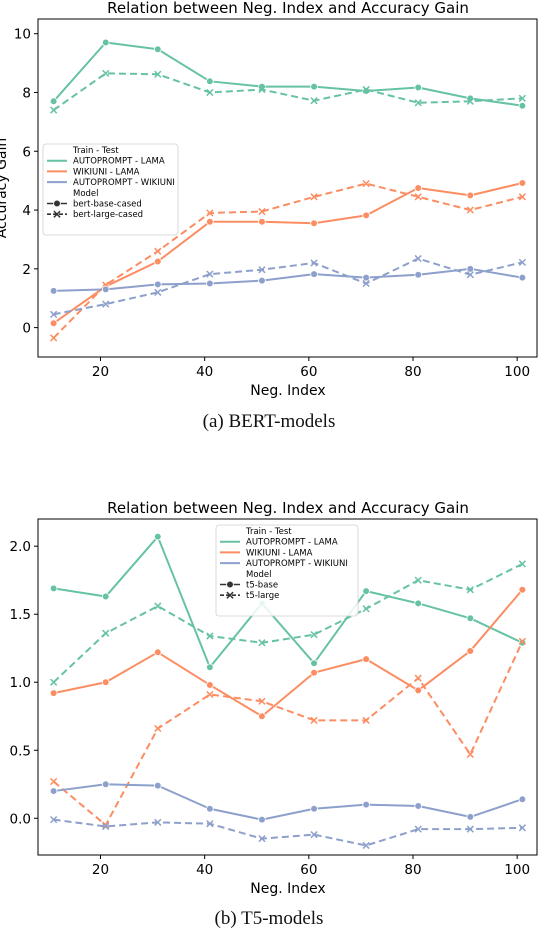 The width and height of the screenshot is (538, 934). What do you see at coordinates (20, 751) in the screenshot?
I see `y-tick-label: 0.5` at bounding box center [20, 751].